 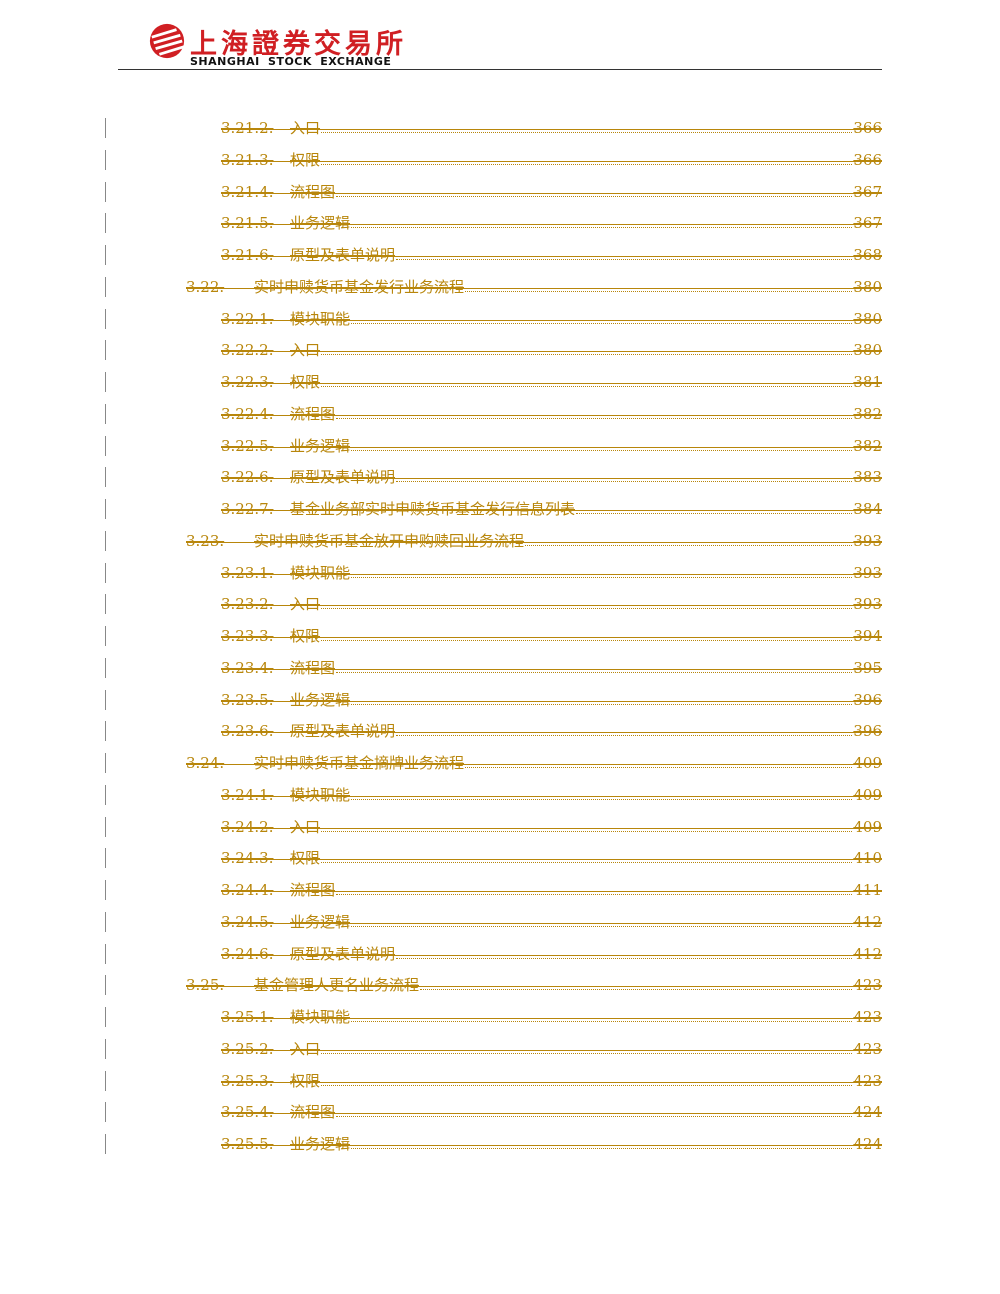 What do you see at coordinates (551, 858) in the screenshot?
I see `toc-entry-link: 3.24.3. 权限 410` at bounding box center [551, 858].